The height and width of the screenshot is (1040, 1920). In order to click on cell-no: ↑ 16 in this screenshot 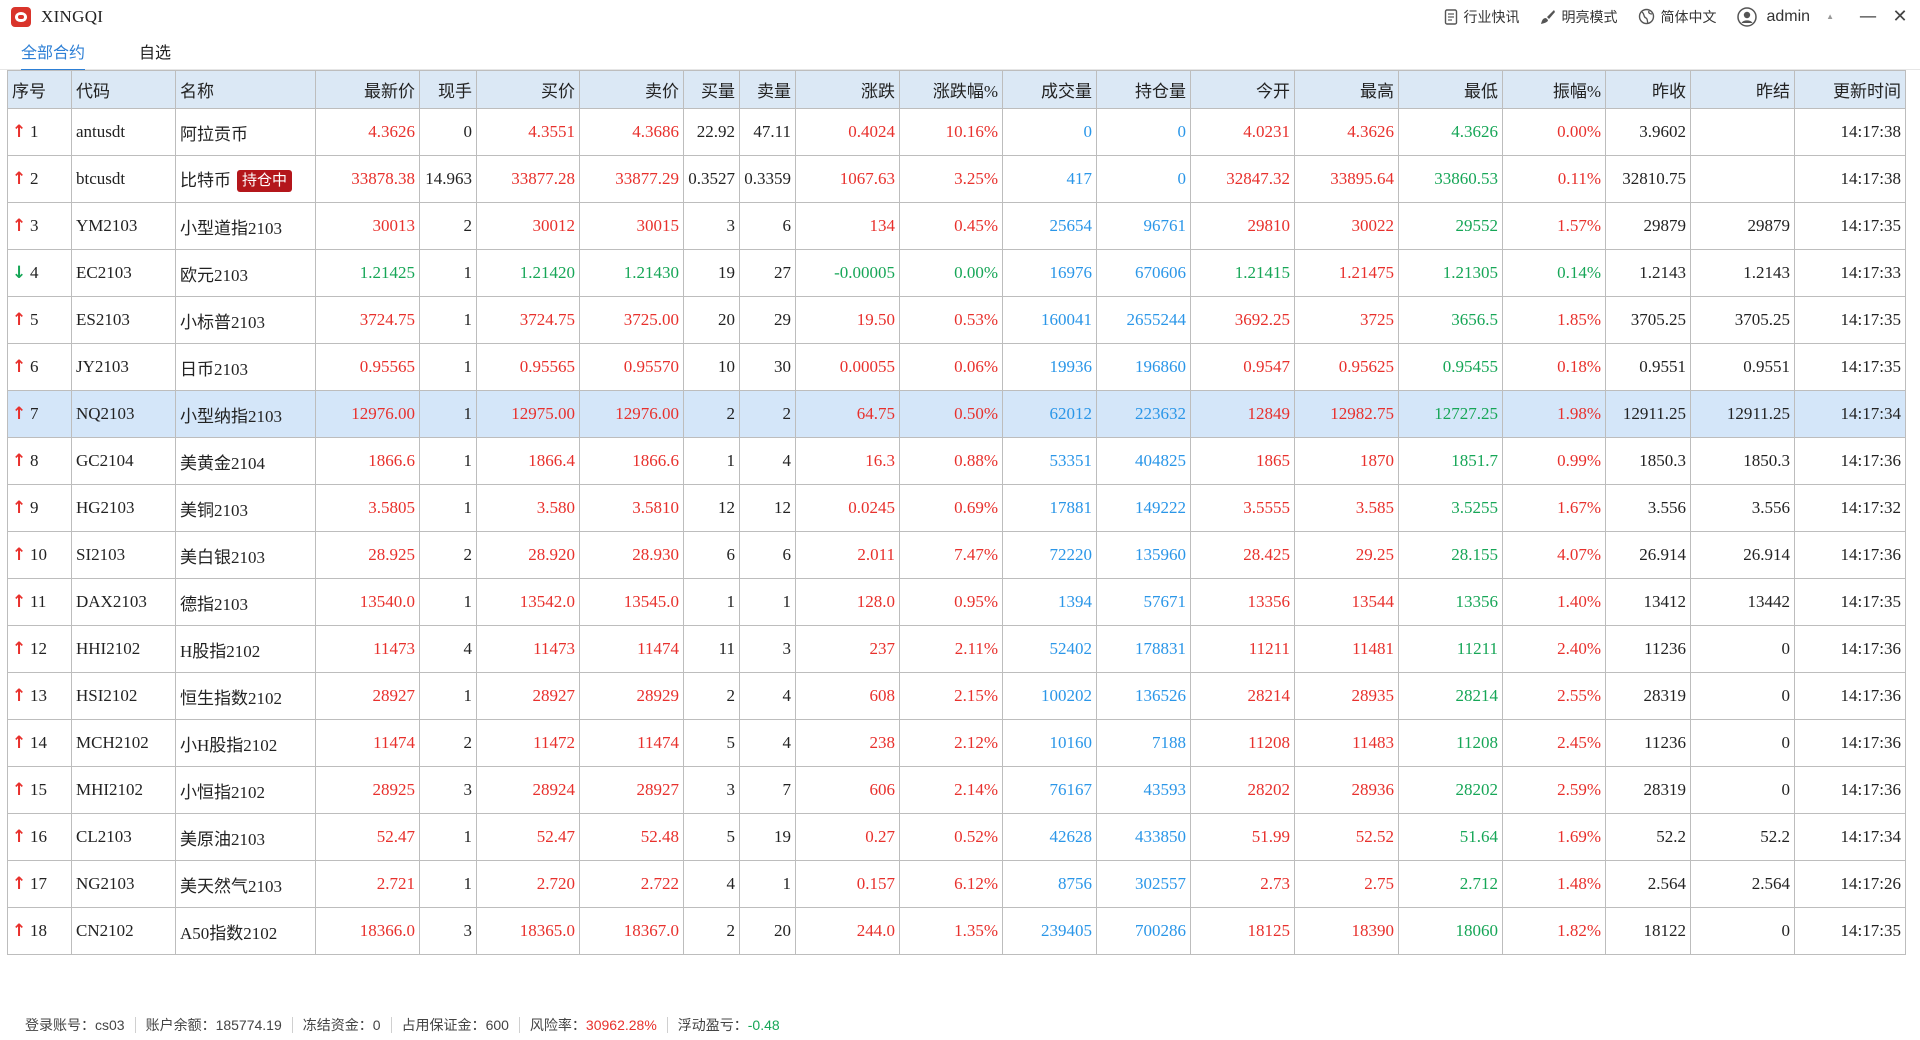, I will do `click(39, 837)`.